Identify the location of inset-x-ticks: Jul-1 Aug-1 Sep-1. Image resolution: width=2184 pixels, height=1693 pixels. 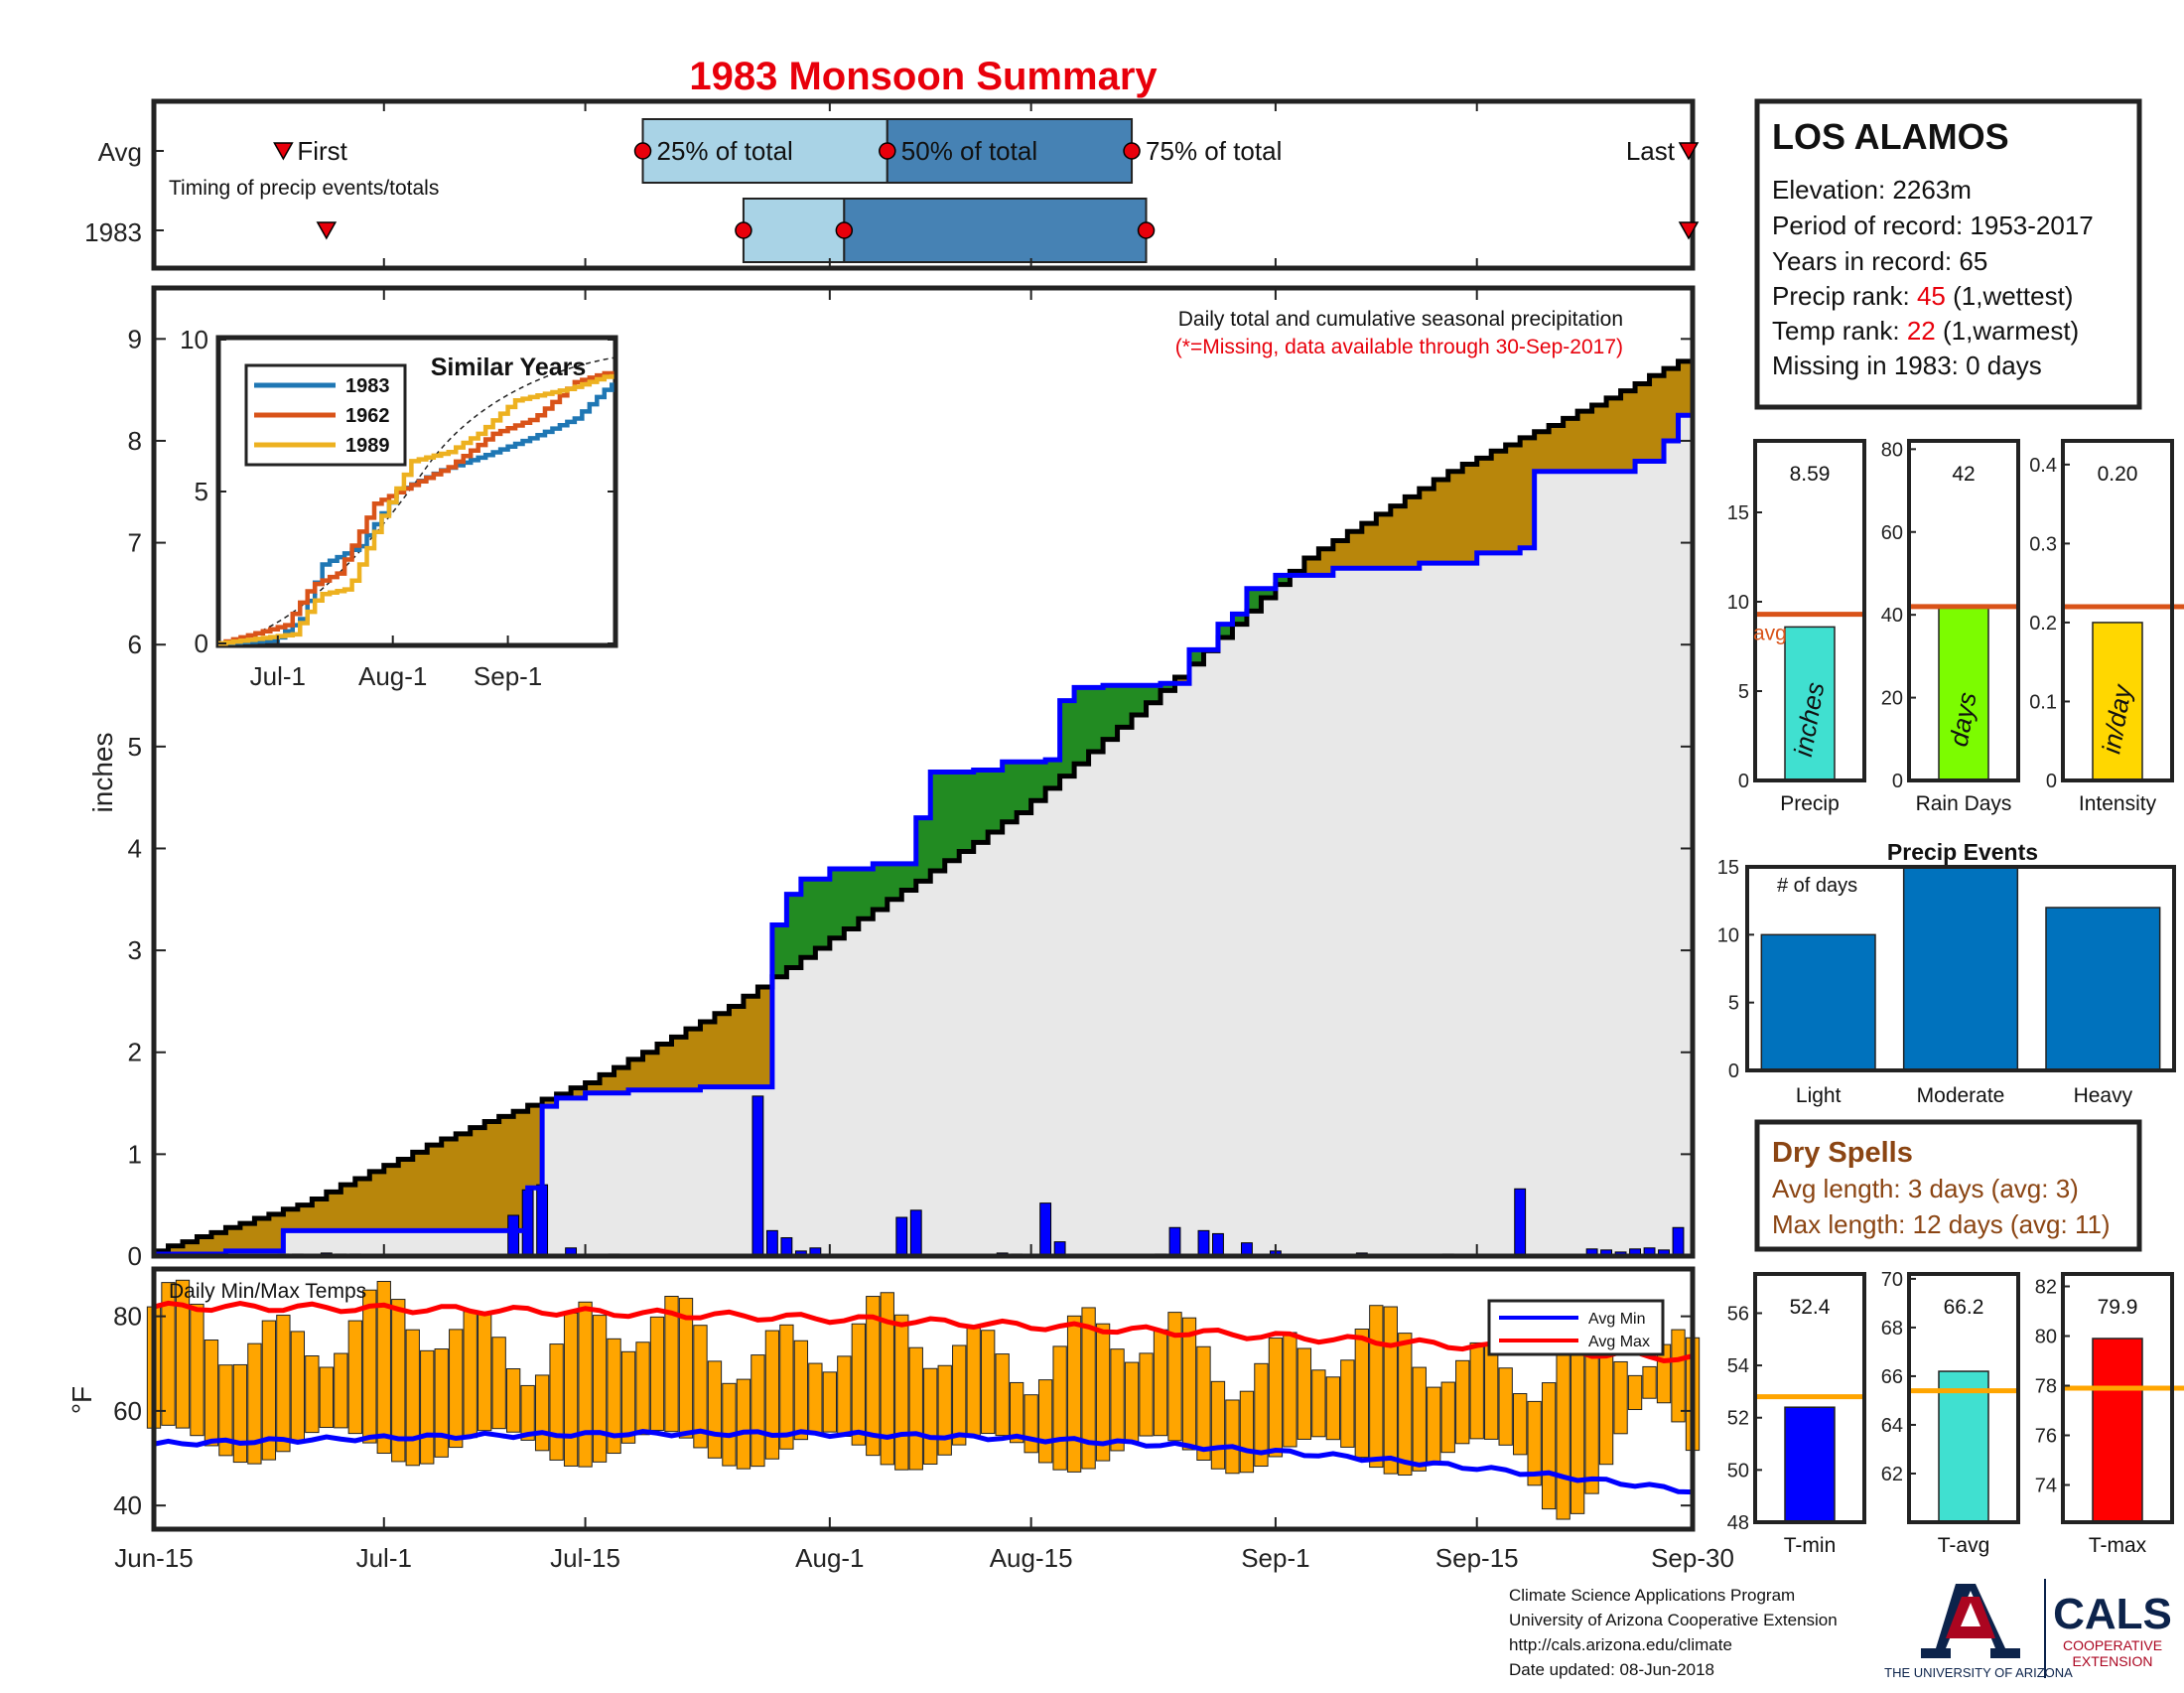
(396, 663).